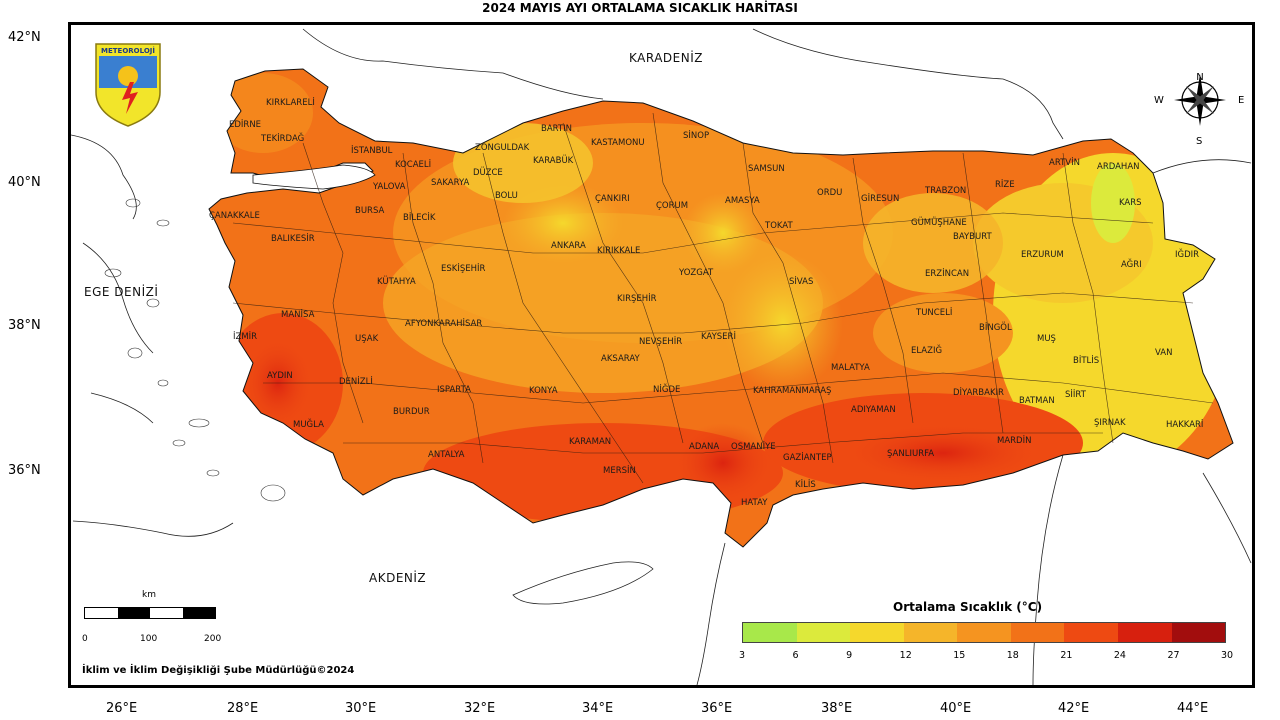  Describe the element at coordinates (753, 446) in the screenshot. I see `city-label: OSMANİYE` at that location.